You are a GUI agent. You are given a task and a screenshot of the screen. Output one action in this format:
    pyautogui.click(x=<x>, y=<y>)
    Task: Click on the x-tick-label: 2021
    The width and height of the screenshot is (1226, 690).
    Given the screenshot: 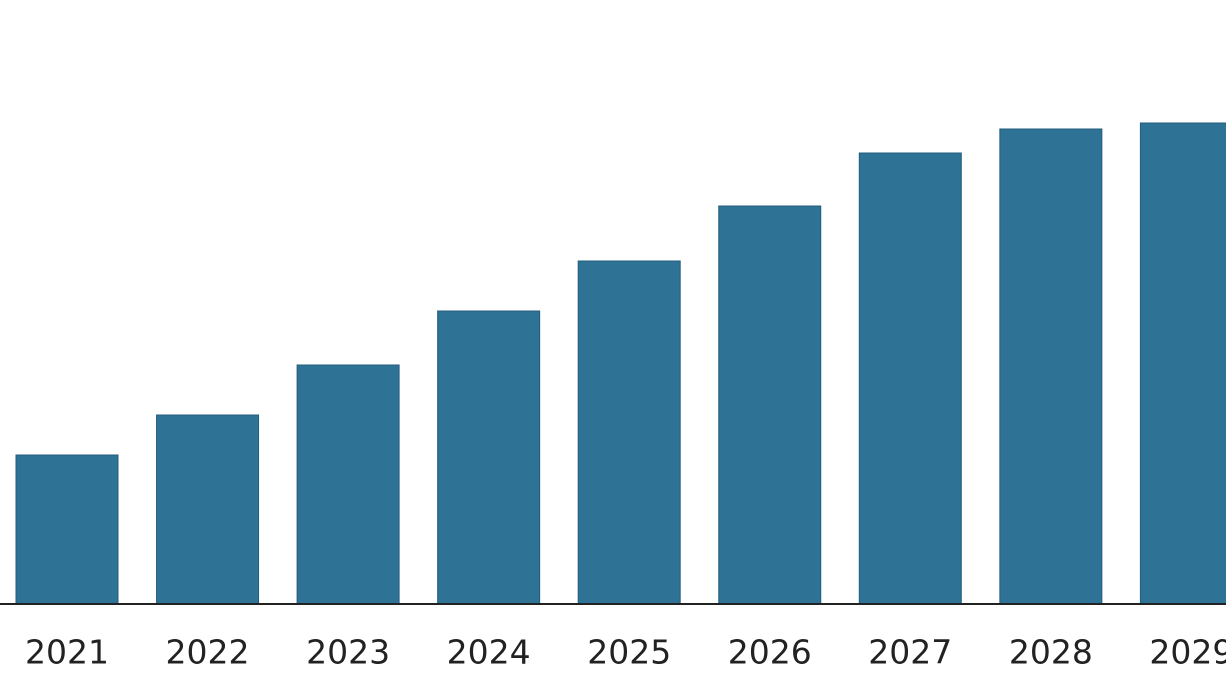 What is the action you would take?
    pyautogui.click(x=67, y=652)
    